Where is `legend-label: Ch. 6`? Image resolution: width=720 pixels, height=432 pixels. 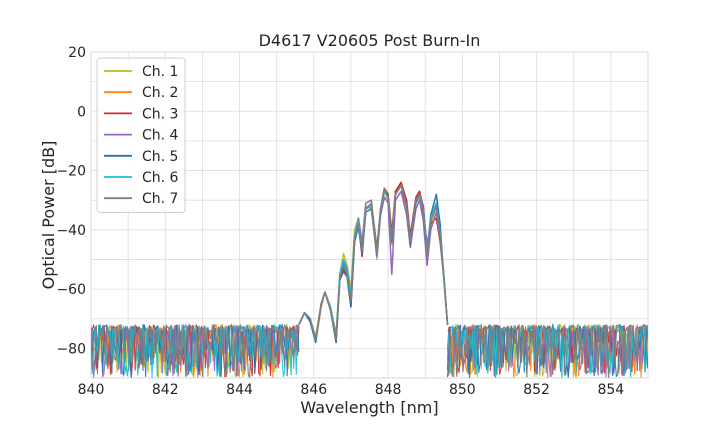 legend-label: Ch. 6 is located at coordinates (160, 178).